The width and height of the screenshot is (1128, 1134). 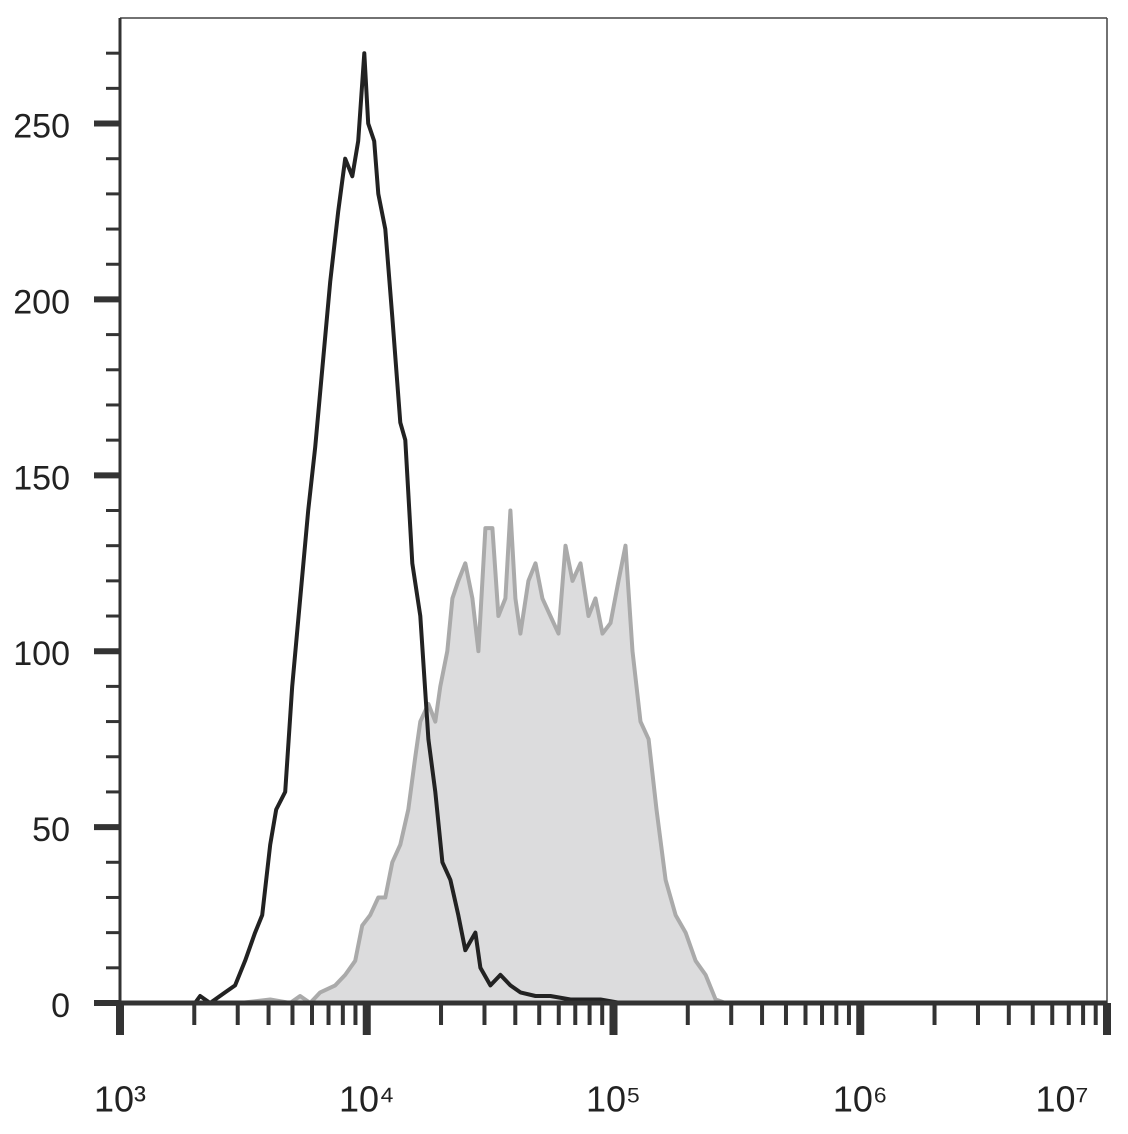 I want to click on y-tick-label: 250, so click(x=41, y=127).